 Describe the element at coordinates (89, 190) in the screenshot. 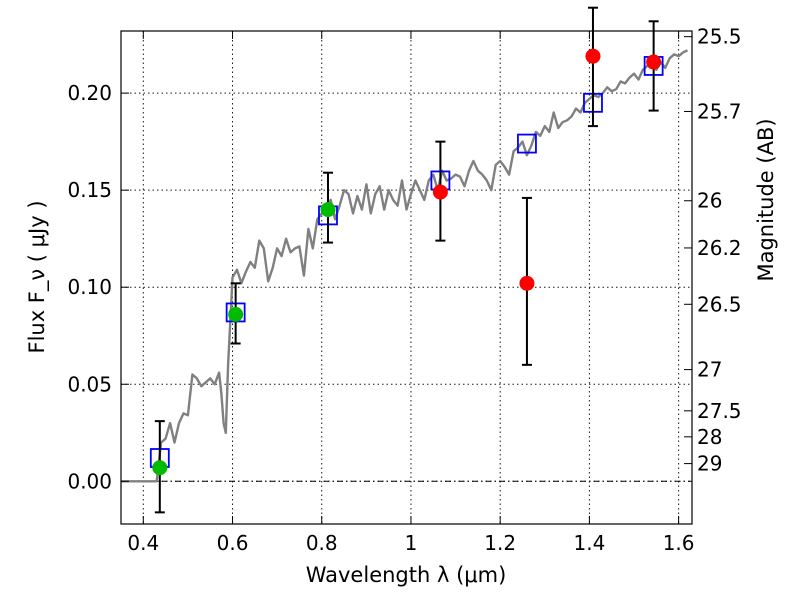

I see `y-tick-label: 0.15` at that location.